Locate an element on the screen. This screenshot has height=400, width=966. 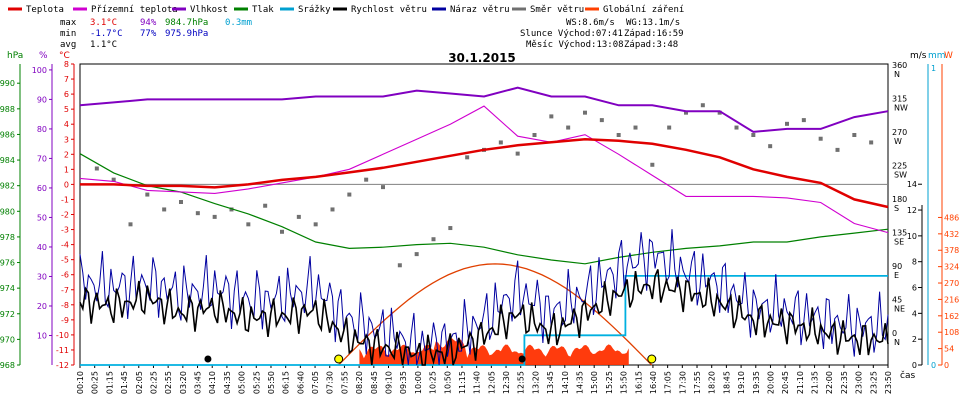
x-tick-label: 13:45 is located at coordinates (550, 382).